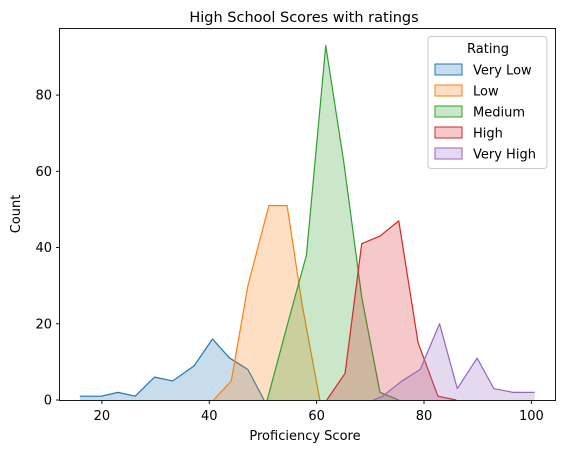 The image size is (563, 453). I want to click on legend-entries: Very Low Low Medium High Very High, so click(485, 113).